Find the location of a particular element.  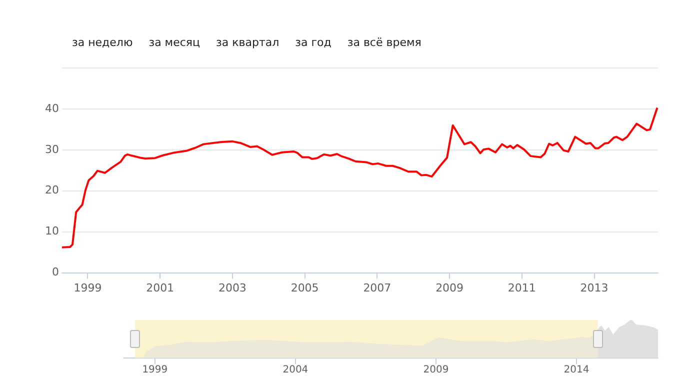

y-tick-label: 0 is located at coordinates (55, 272).